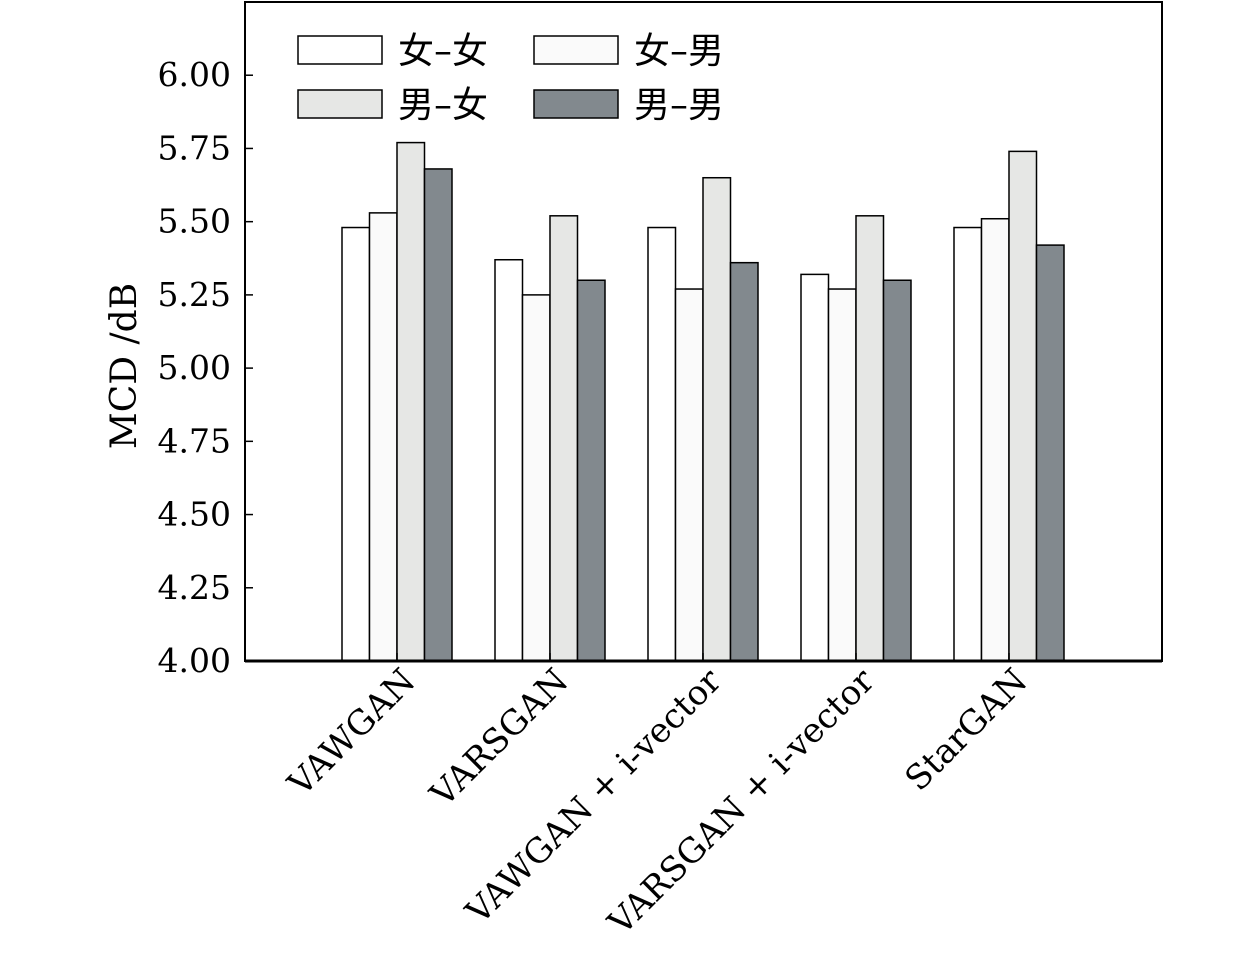 This screenshot has width=1260, height=975. I want to click on y-tick-label: 4.50, so click(194, 514).